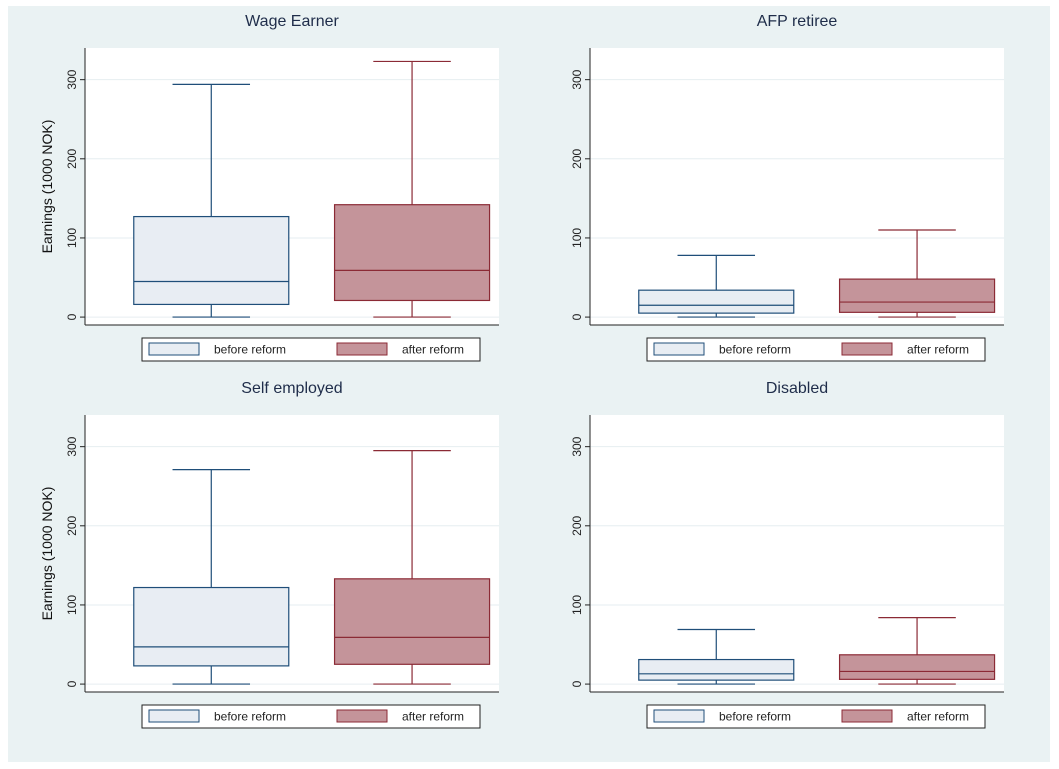  Describe the element at coordinates (797, 553) in the screenshot. I see `plot-area` at that location.